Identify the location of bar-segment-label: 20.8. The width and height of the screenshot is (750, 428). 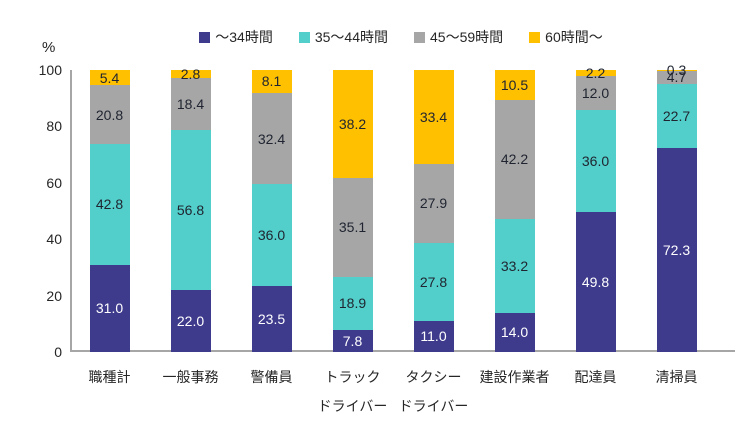
(109, 114).